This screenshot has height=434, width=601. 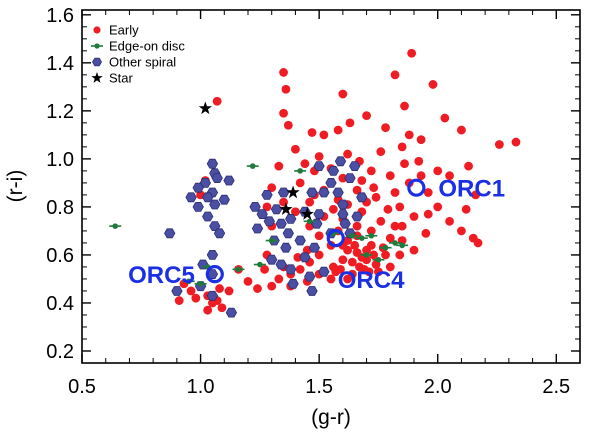 I want to click on legend-item-star: Star, so click(x=112, y=78).